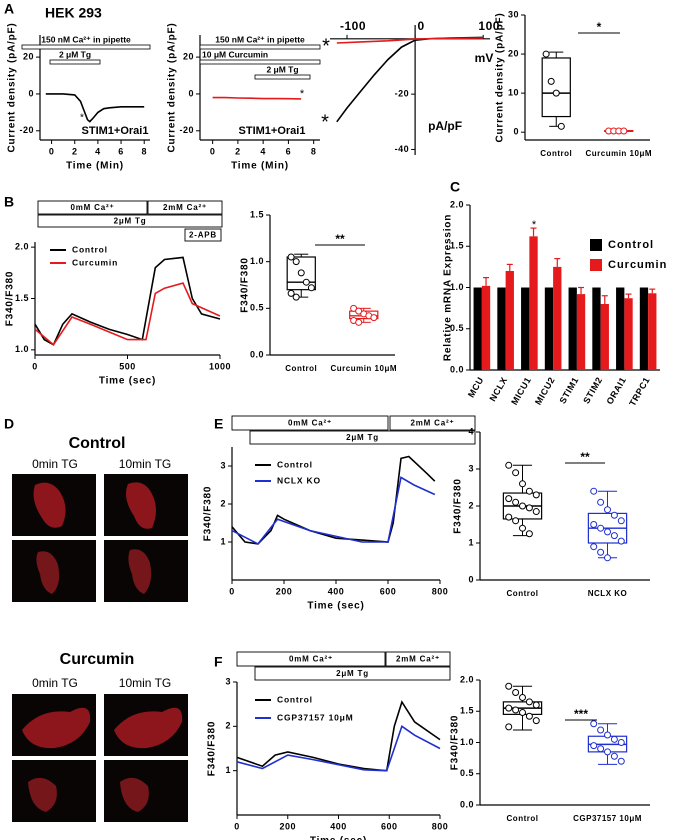 Image resolution: width=677 pixels, height=840 pixels. What do you see at coordinates (9, 9) in the screenshot?
I see `panel-label: A` at bounding box center [9, 9].